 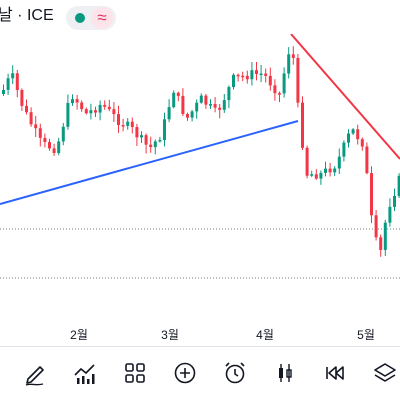 I want to click on market-status-pill: ≈, so click(x=91, y=18).